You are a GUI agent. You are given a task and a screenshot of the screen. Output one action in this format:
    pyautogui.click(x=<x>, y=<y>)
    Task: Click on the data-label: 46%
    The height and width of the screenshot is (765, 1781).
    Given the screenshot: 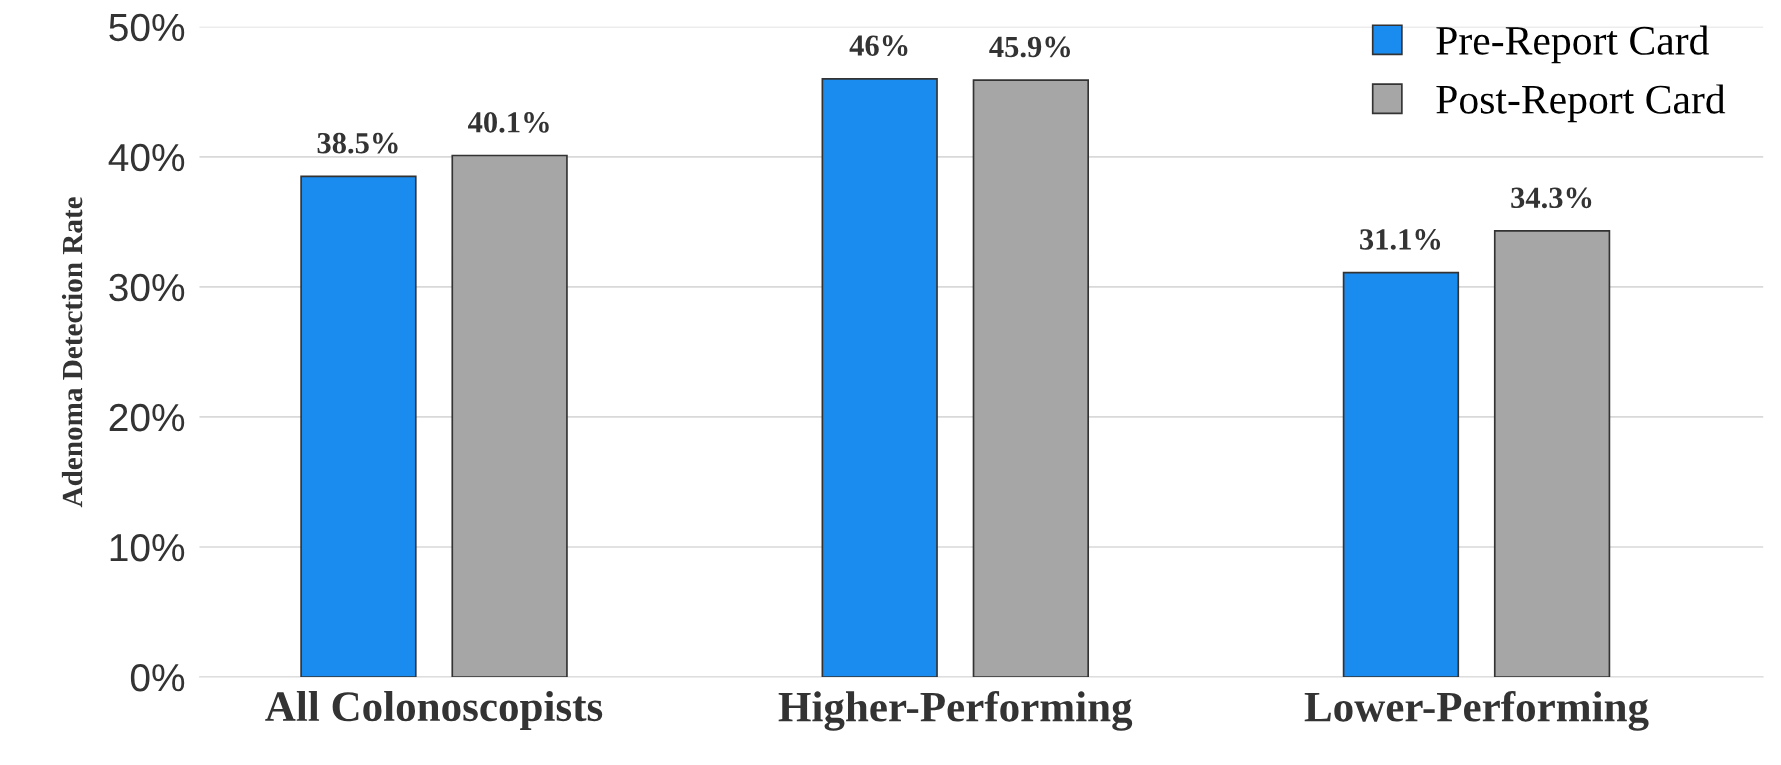 What is the action you would take?
    pyautogui.click(x=878, y=46)
    